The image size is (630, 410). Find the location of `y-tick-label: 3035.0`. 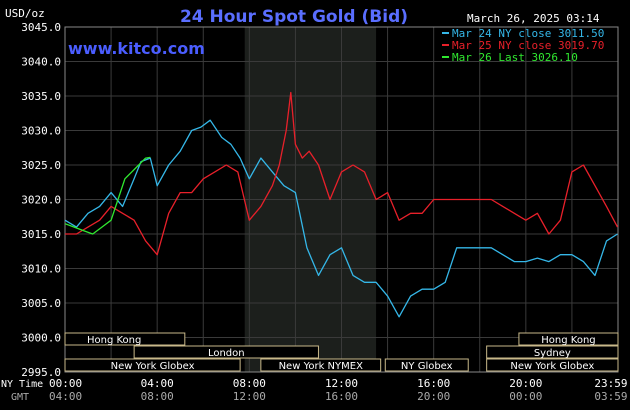

y-tick-label: 3035.0 is located at coordinates (41, 96).